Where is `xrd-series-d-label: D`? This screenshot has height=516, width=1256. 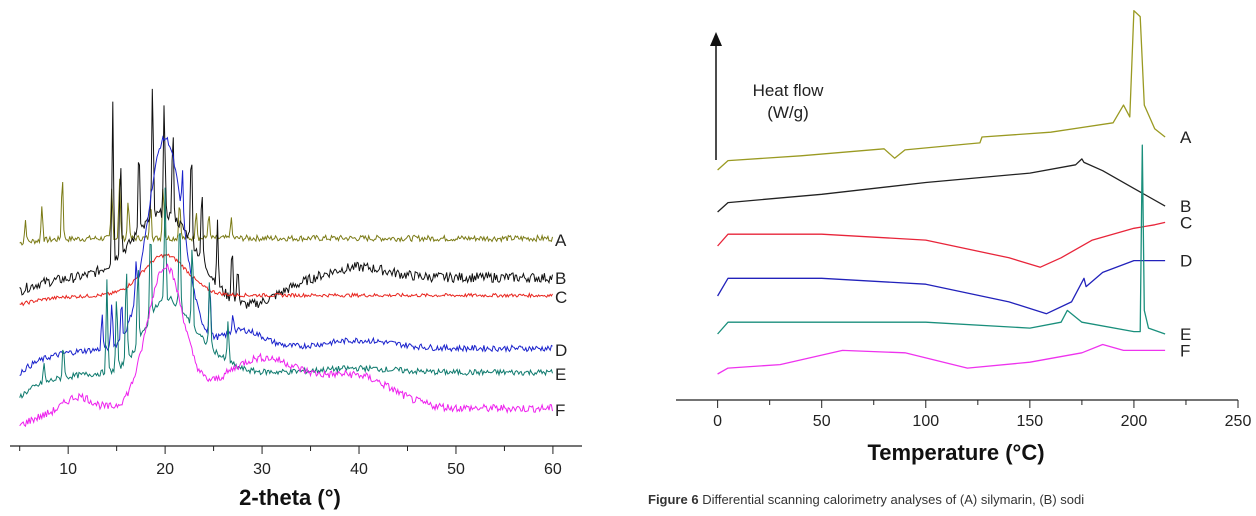
xrd-series-d-label: D is located at coordinates (561, 350).